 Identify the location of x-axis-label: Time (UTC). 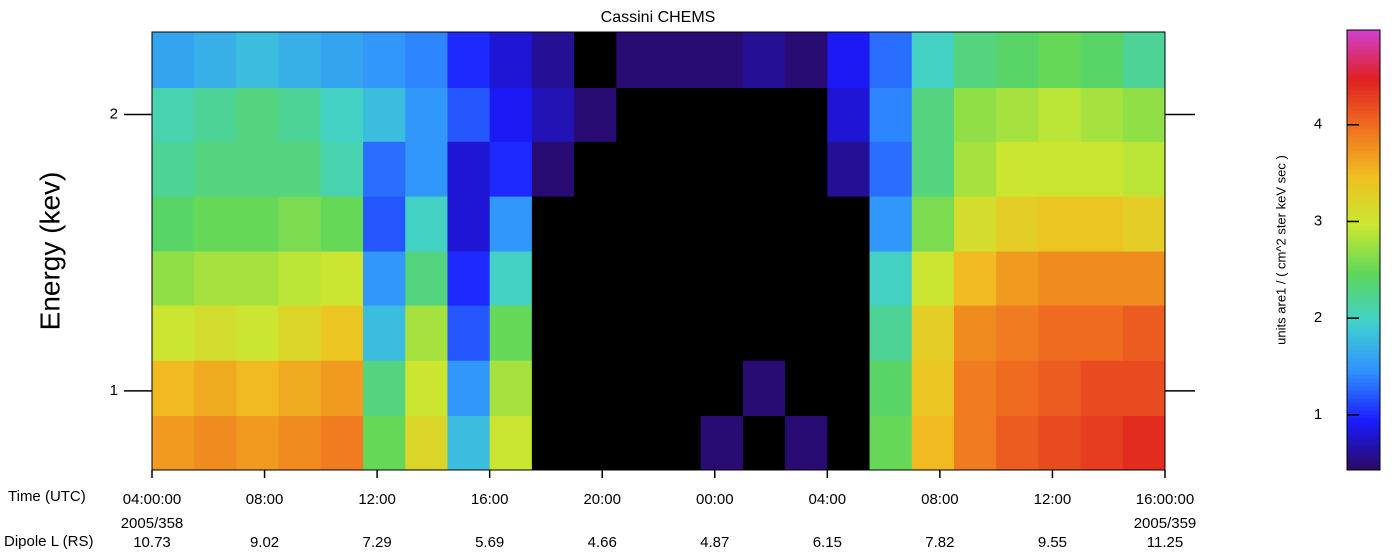
(47, 496).